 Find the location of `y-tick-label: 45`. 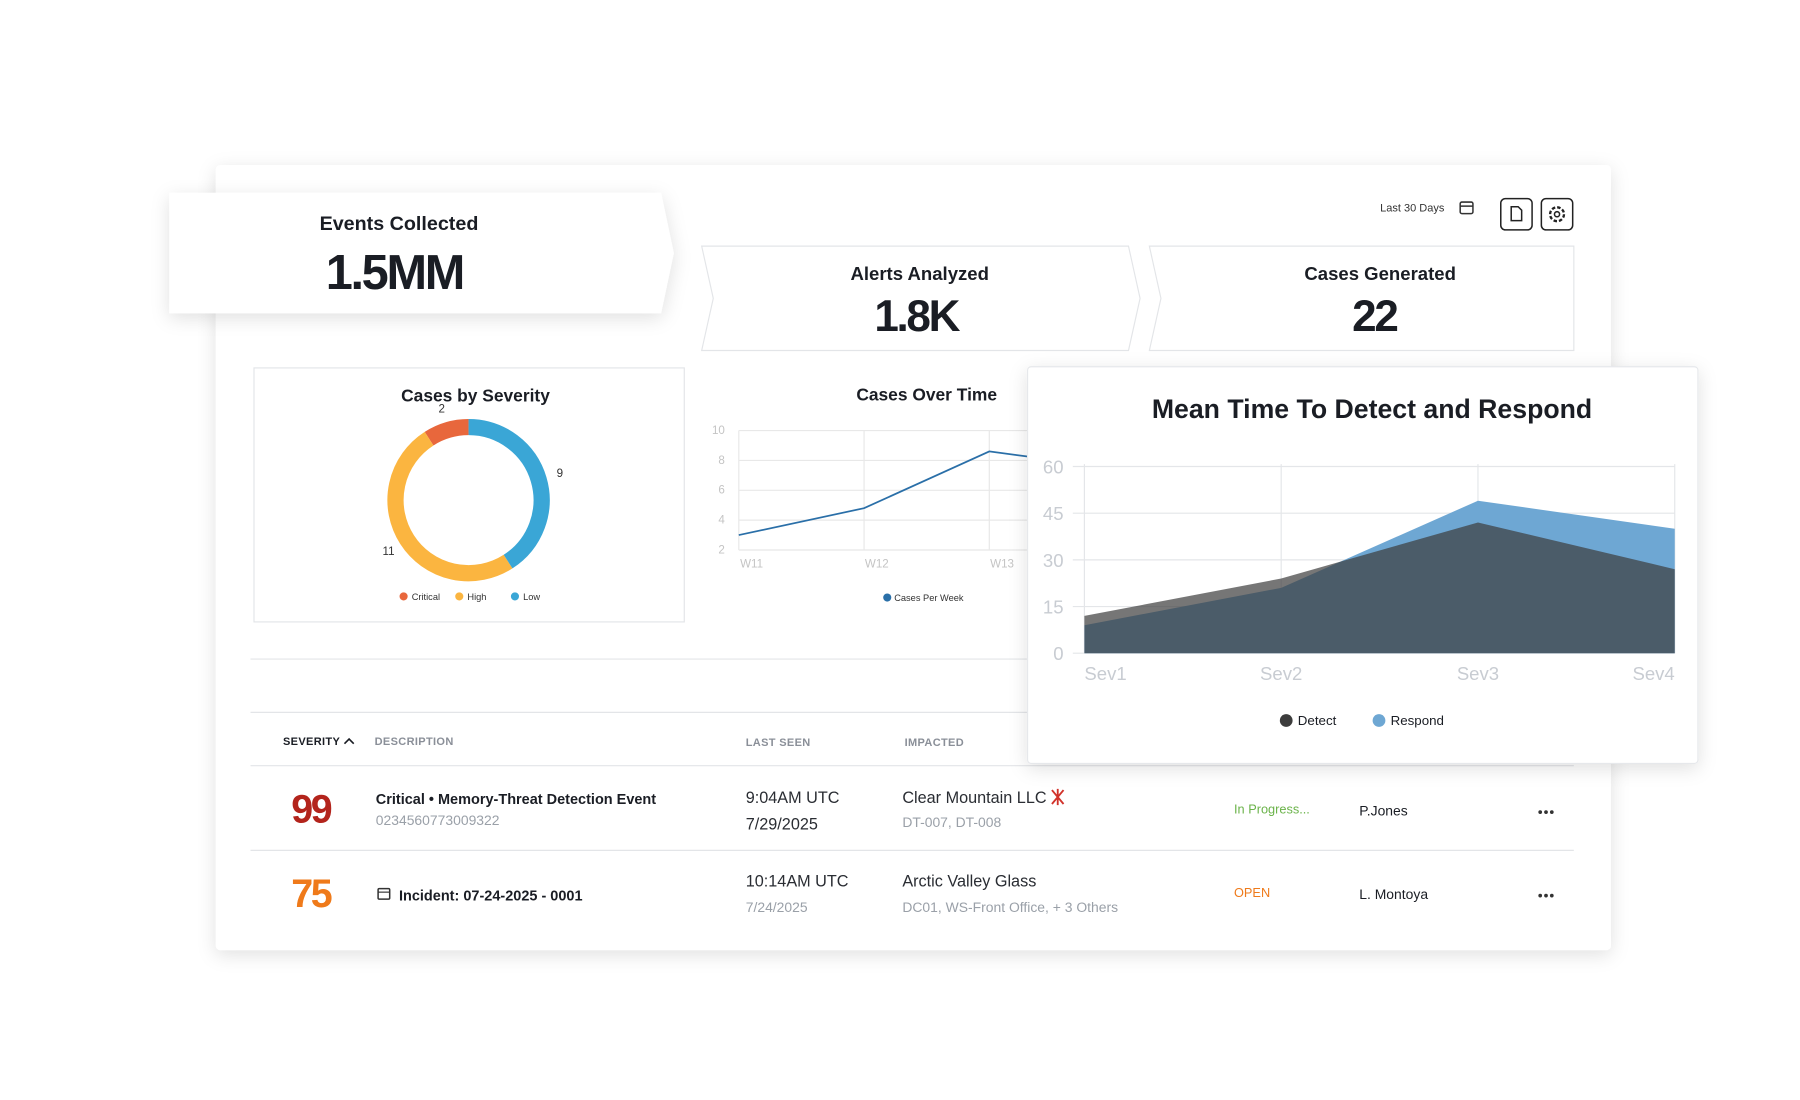

y-tick-label: 45 is located at coordinates (1053, 513).